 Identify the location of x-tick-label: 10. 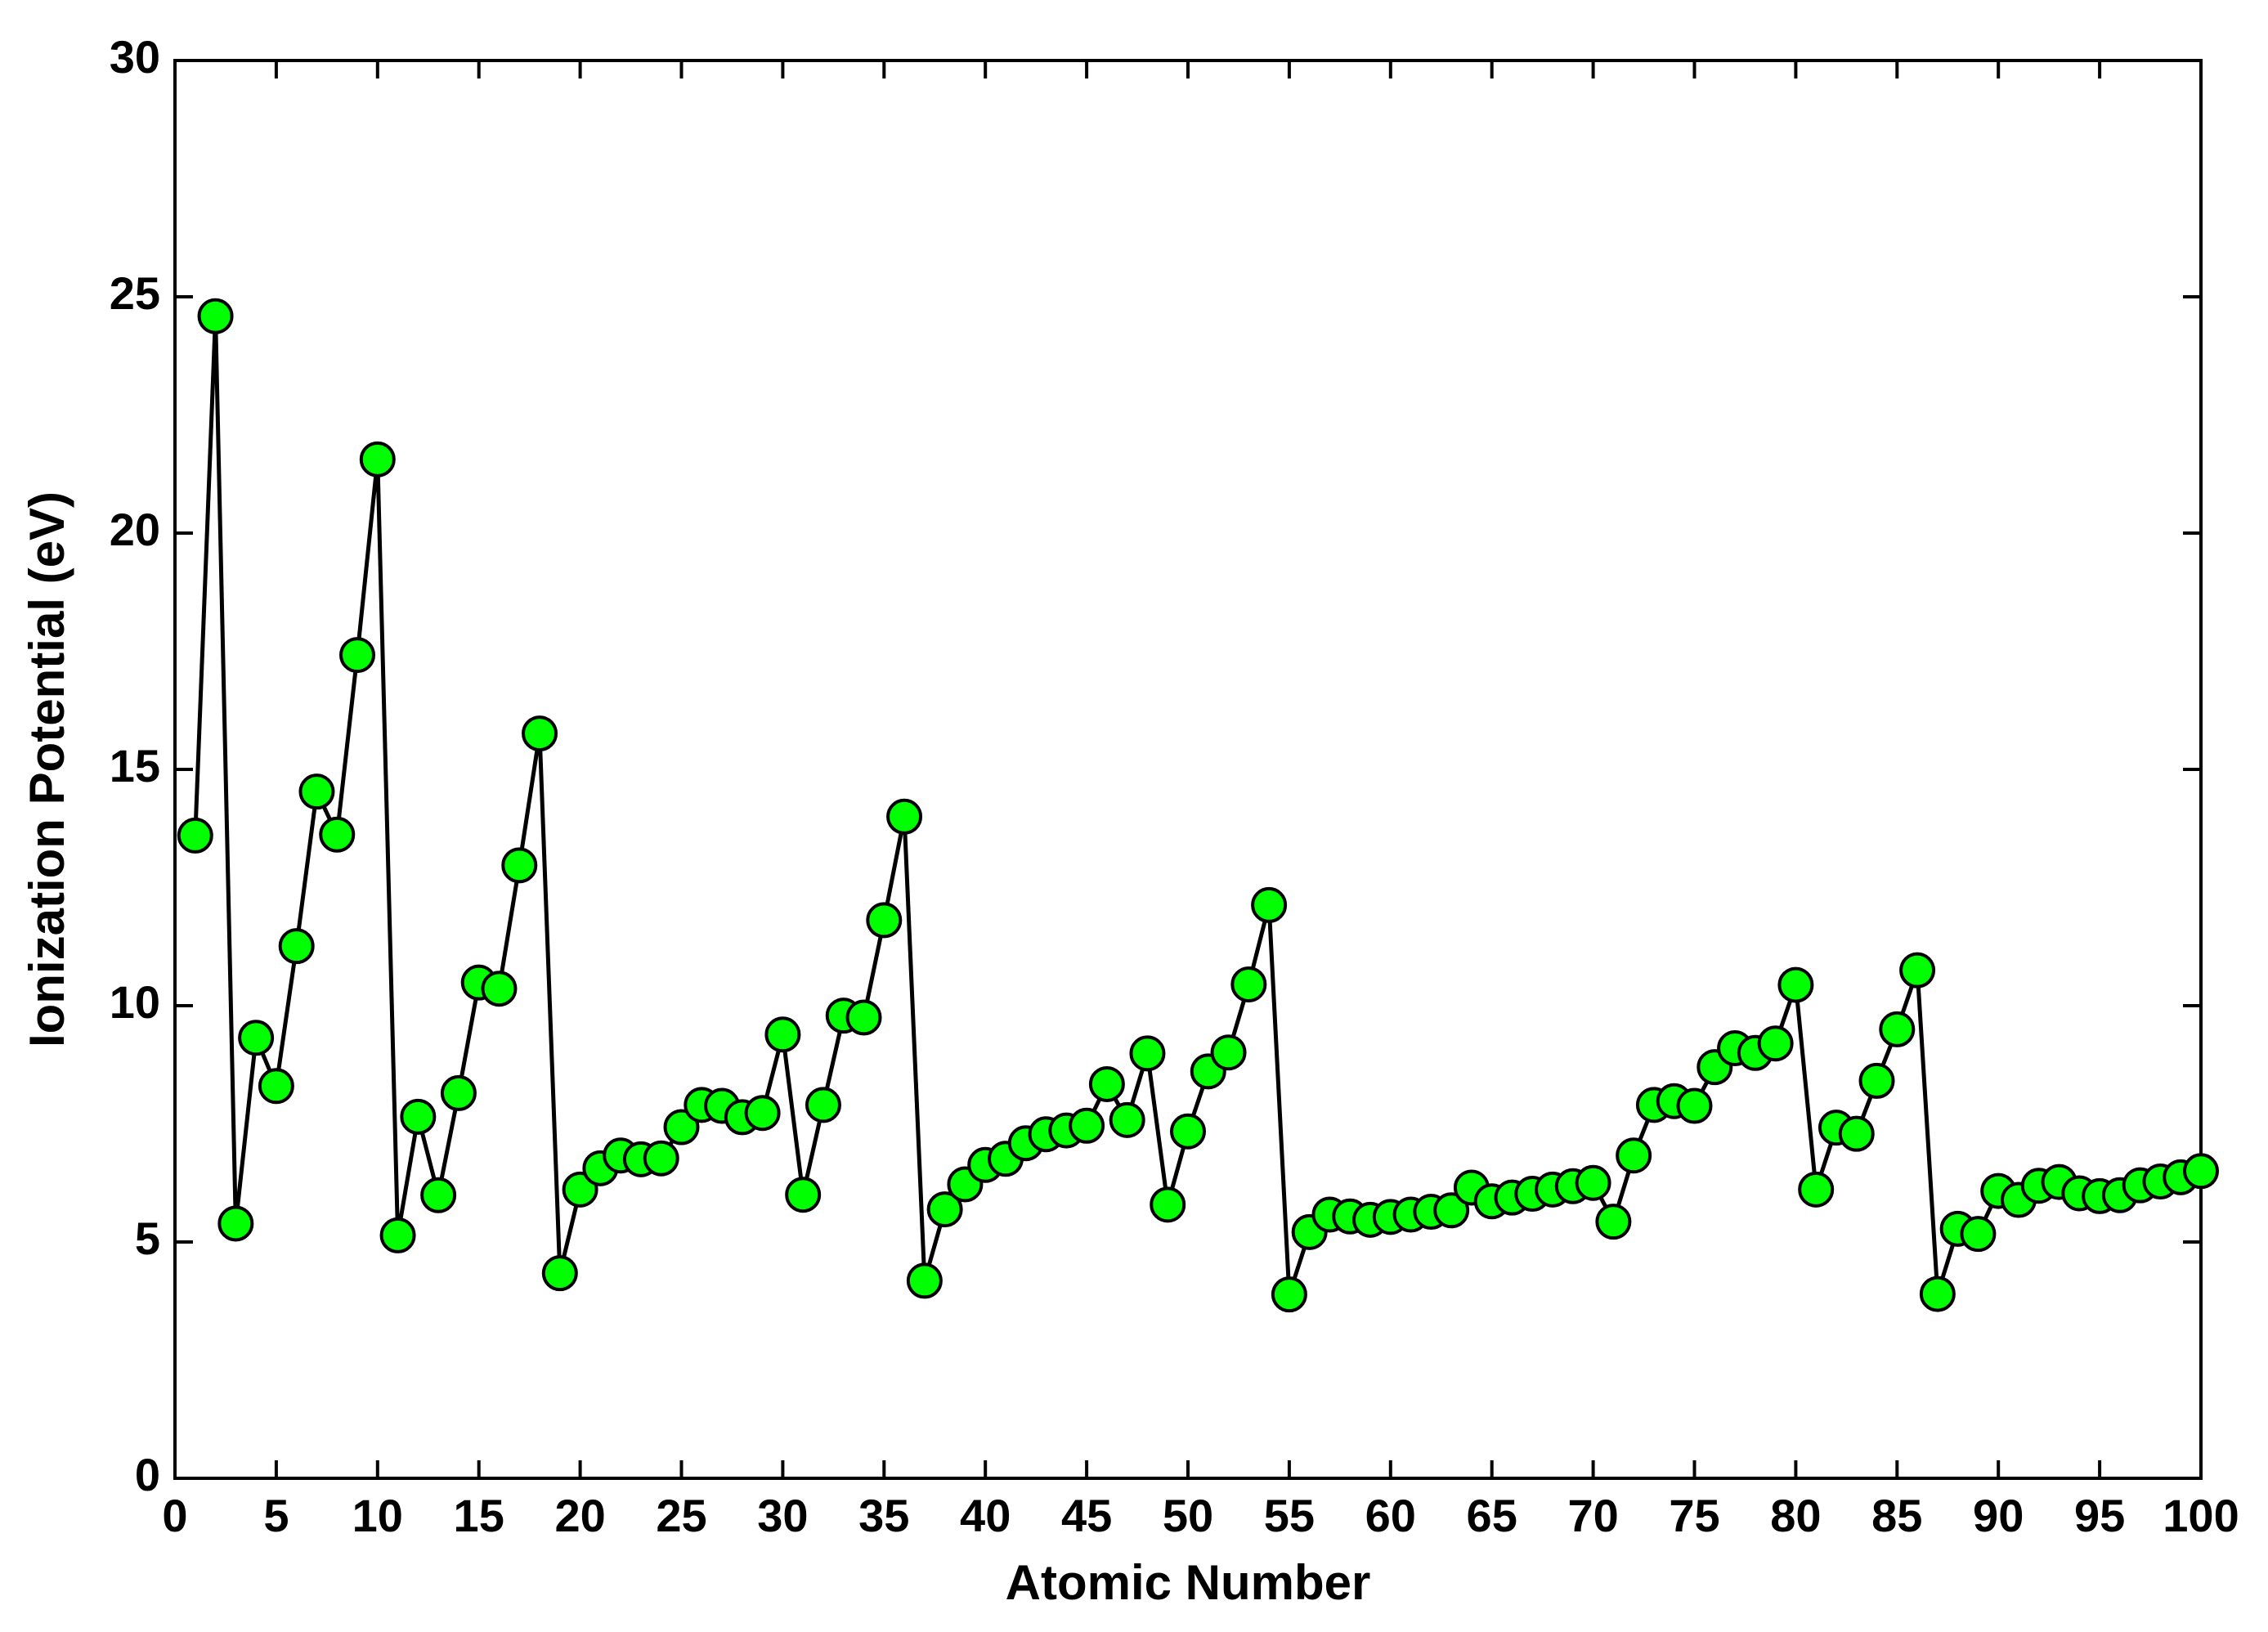
(377, 1516).